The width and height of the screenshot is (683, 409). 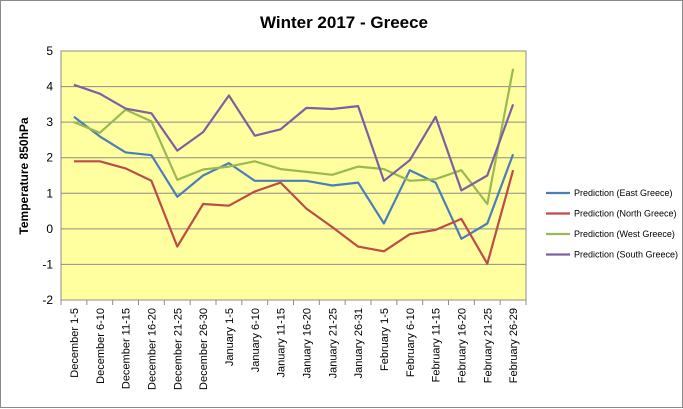 What do you see at coordinates (307, 343) in the screenshot?
I see `x-tick-label: January 16-20` at bounding box center [307, 343].